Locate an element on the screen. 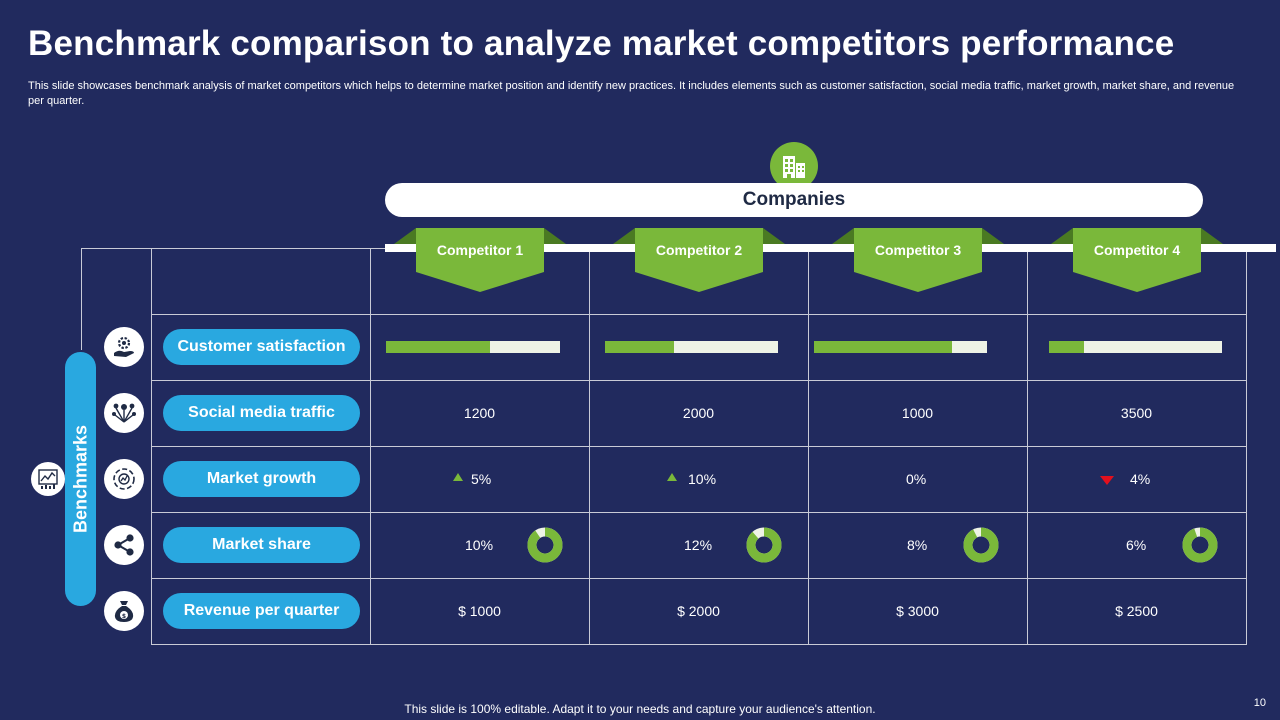 This screenshot has width=1280, height=720. row-label-customer-satisfaction: Customer satisfaction is located at coordinates (261, 347).